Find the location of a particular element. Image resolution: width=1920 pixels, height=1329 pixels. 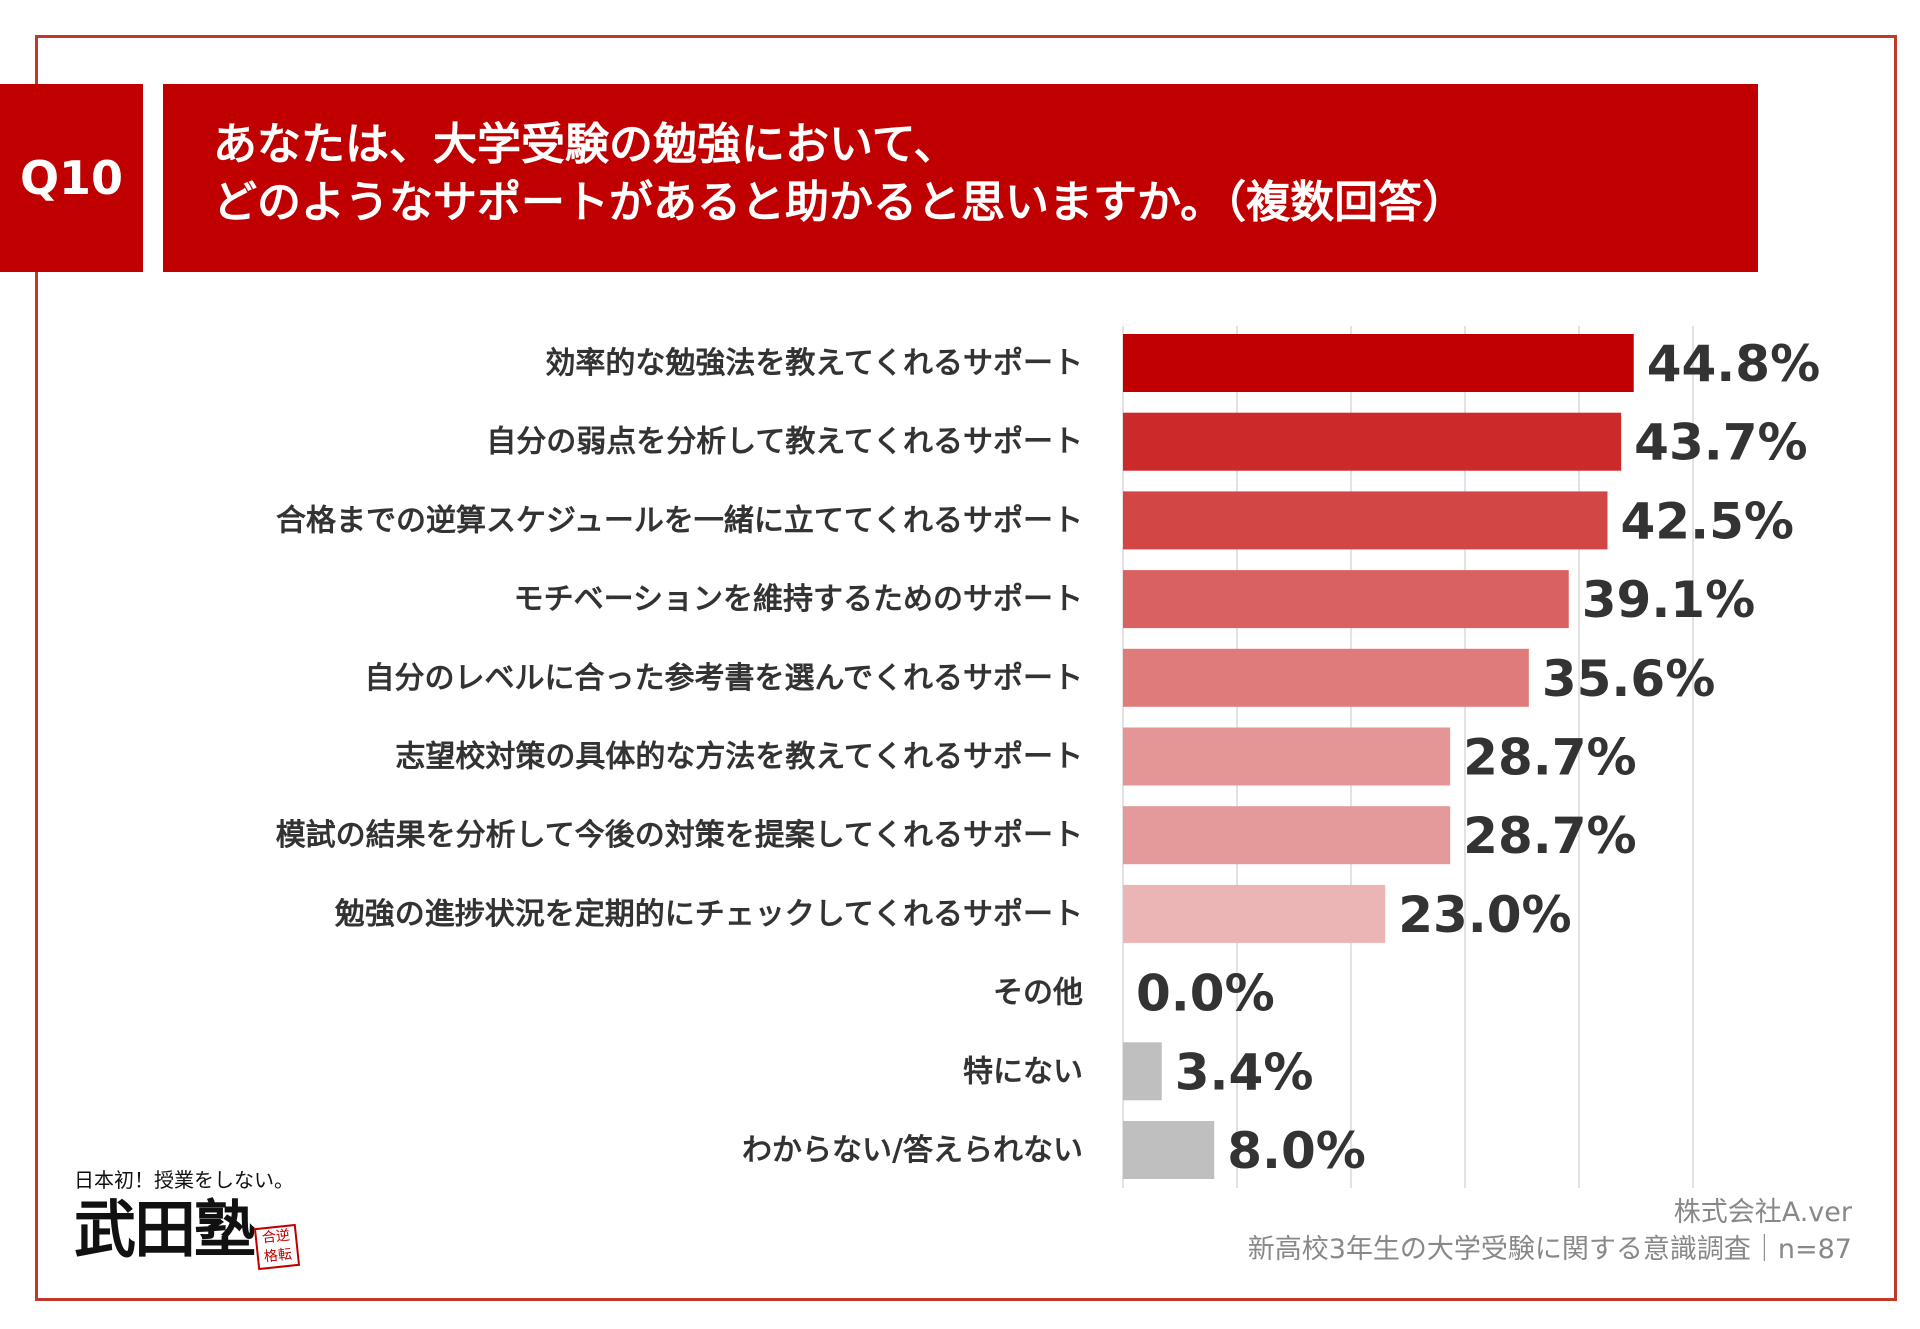

value-label: 23.0% is located at coordinates (1484, 915).